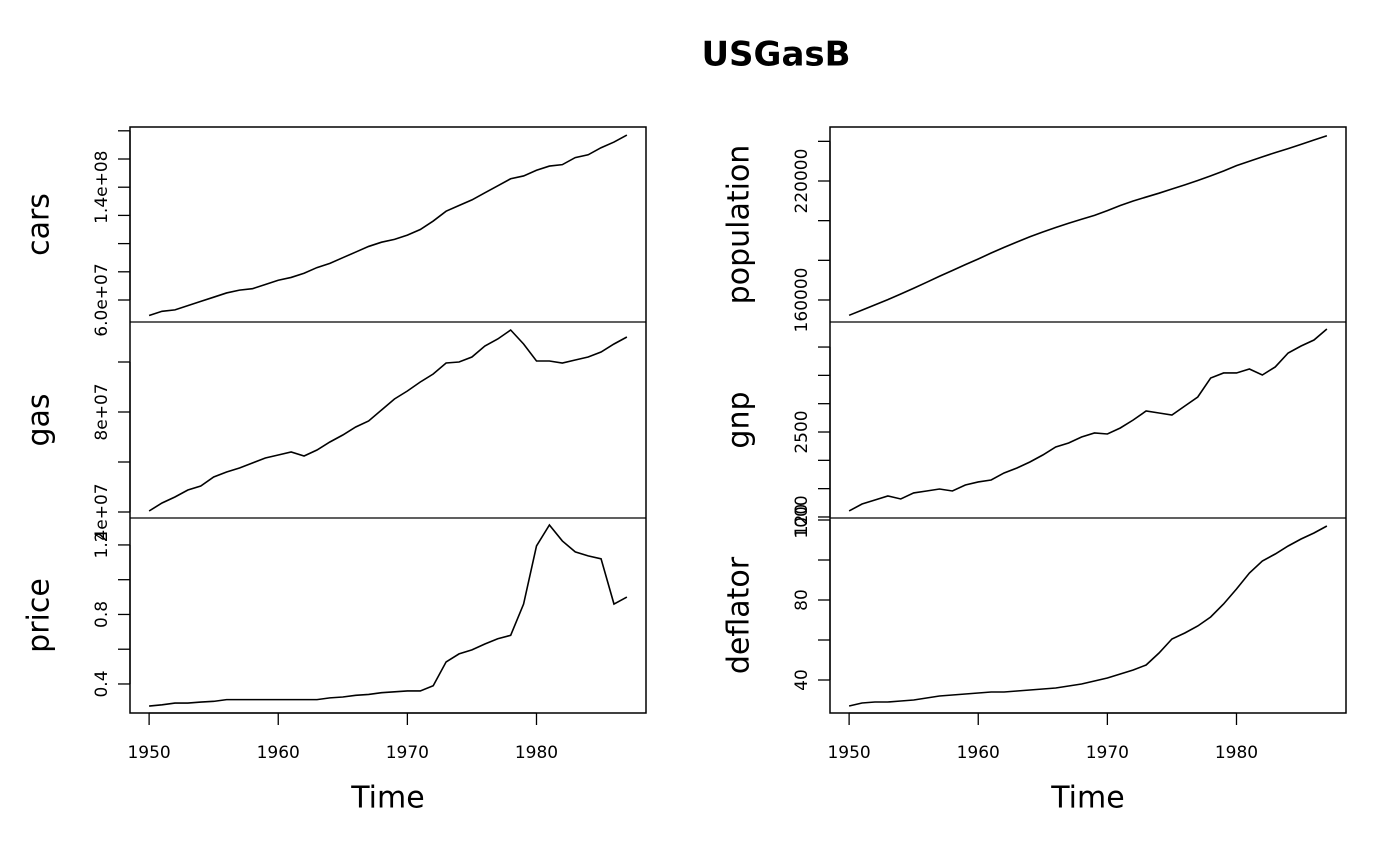 The width and height of the screenshot is (1400, 866). I want to click on y-tick-label: 1.2, so click(102, 544).